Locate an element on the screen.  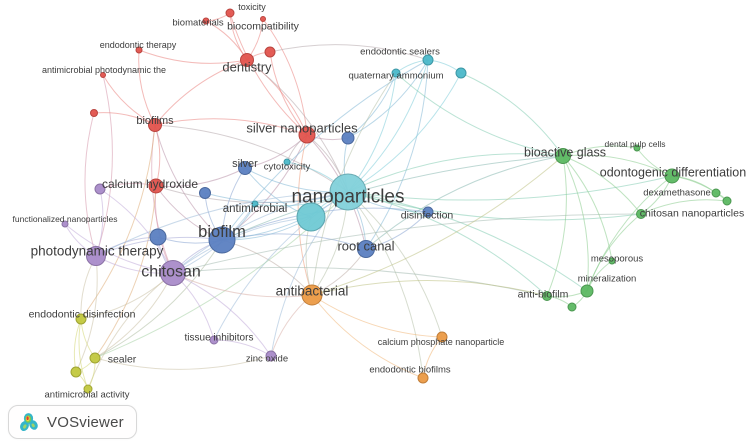
node-label-endodontic-sealers: endodontic sealers is located at coordinates (400, 51).